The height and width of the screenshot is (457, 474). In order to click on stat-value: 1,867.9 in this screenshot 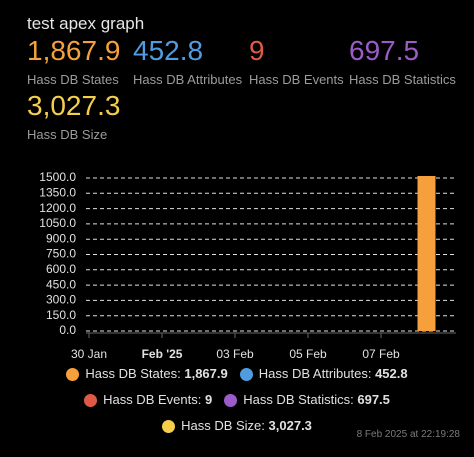, I will do `click(74, 50)`.